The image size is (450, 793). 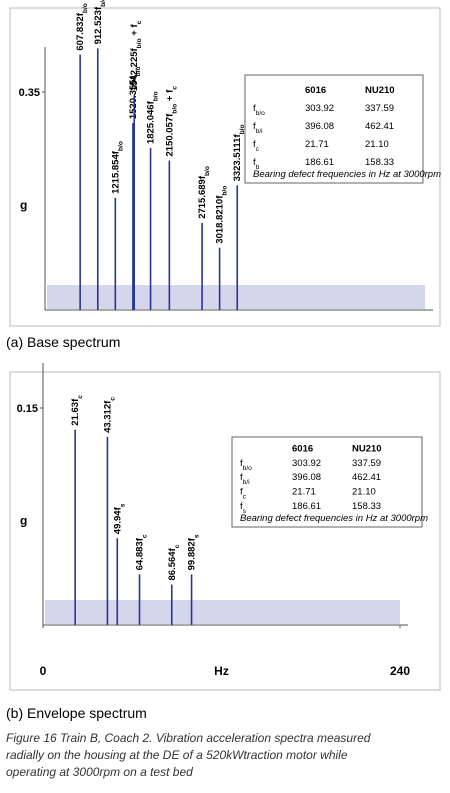 I want to click on peak-label: 21.63fc, so click(x=77, y=410).